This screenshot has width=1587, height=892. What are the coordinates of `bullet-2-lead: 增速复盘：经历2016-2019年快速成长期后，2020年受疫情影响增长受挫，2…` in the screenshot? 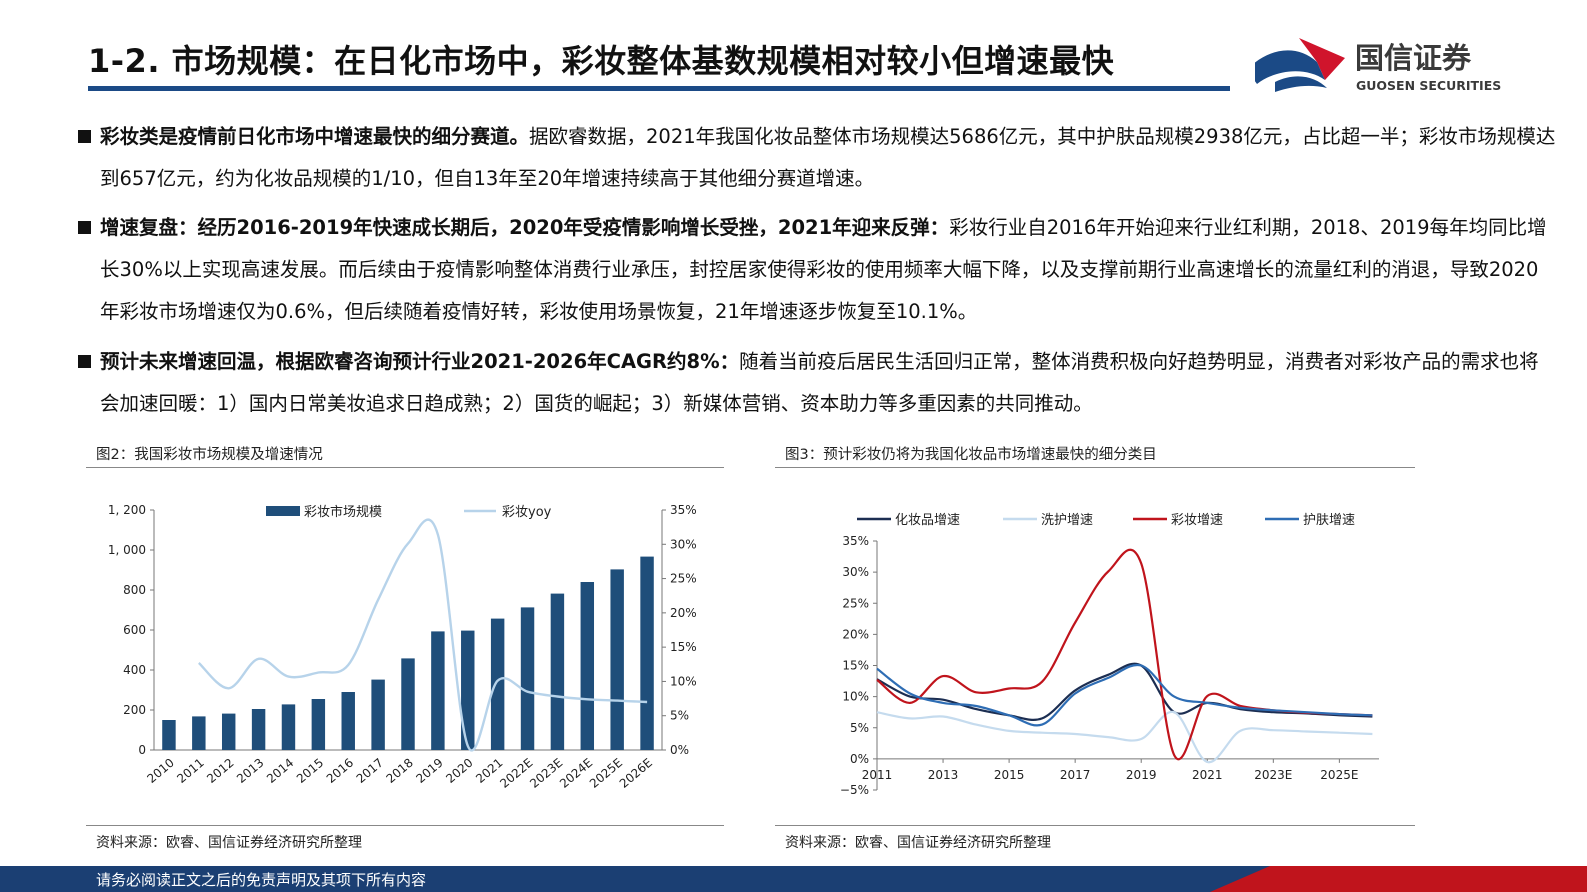 It's located at (525, 227).